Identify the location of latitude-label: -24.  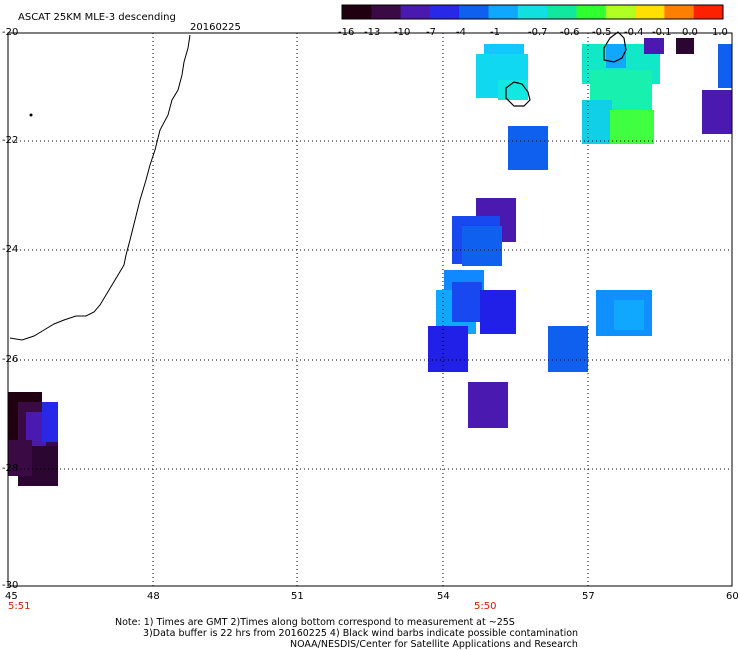
(10, 249).